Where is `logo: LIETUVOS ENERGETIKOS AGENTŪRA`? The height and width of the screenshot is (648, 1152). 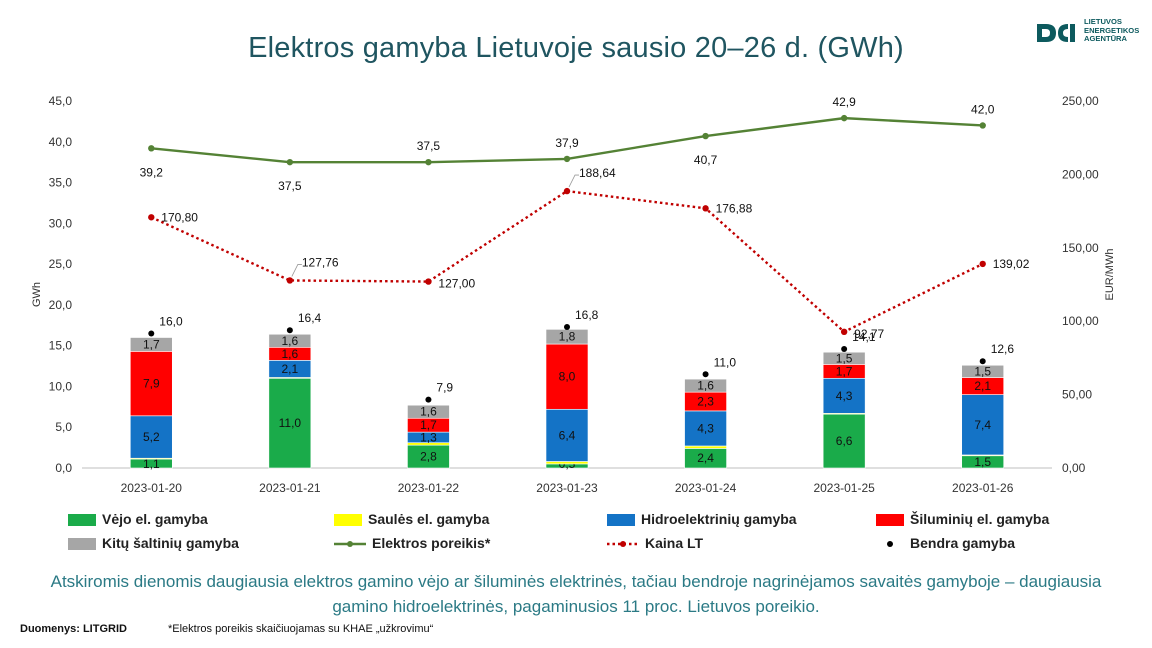
logo: LIETUVOS ENERGETIKOS AGENTŪRA is located at coordinates (1090, 33).